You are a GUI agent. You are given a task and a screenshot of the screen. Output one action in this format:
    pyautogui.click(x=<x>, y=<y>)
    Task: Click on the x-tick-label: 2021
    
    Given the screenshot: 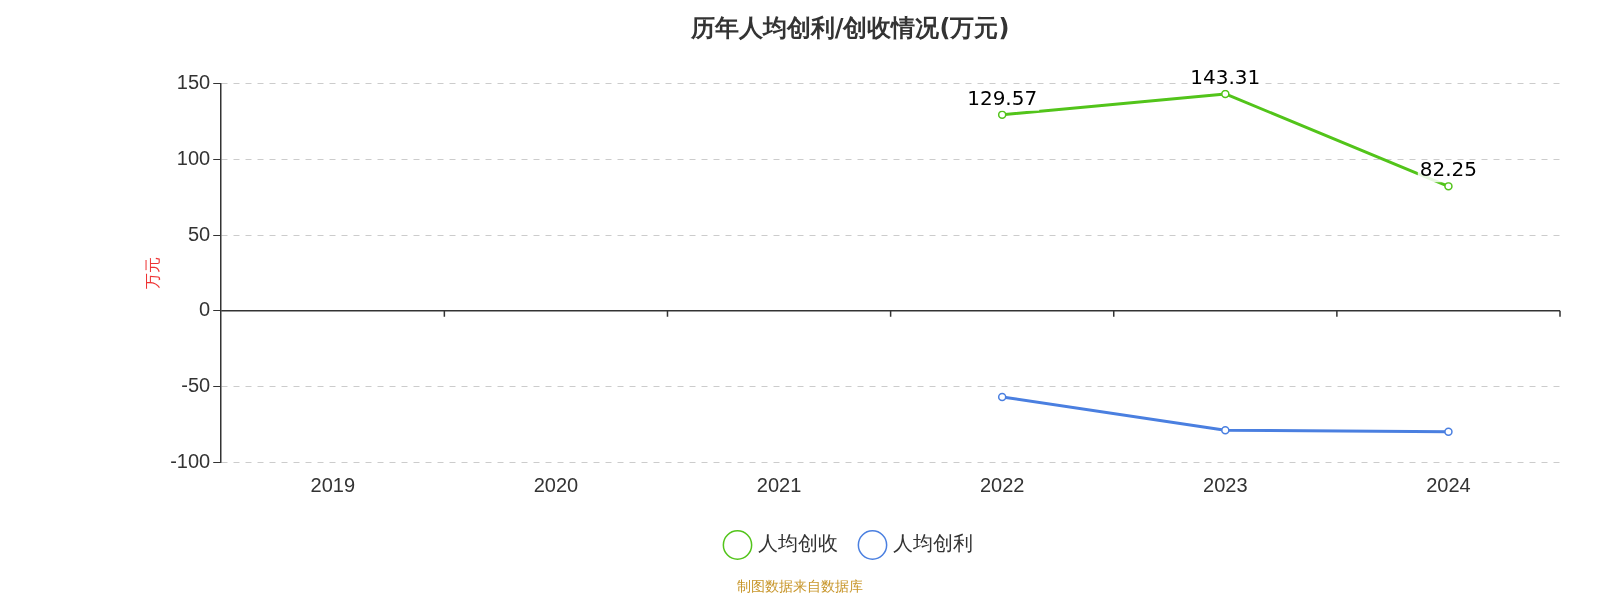 What is the action you would take?
    pyautogui.click(x=779, y=484)
    